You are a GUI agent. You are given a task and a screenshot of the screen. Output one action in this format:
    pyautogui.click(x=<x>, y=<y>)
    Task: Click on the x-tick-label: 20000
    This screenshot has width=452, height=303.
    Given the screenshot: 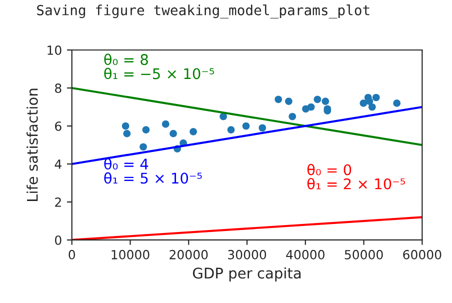 What is the action you would take?
    pyautogui.click(x=189, y=255)
    